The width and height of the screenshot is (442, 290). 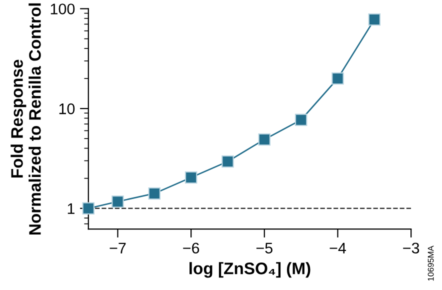 I want to click on x-tick-label: −7, so click(x=118, y=248).